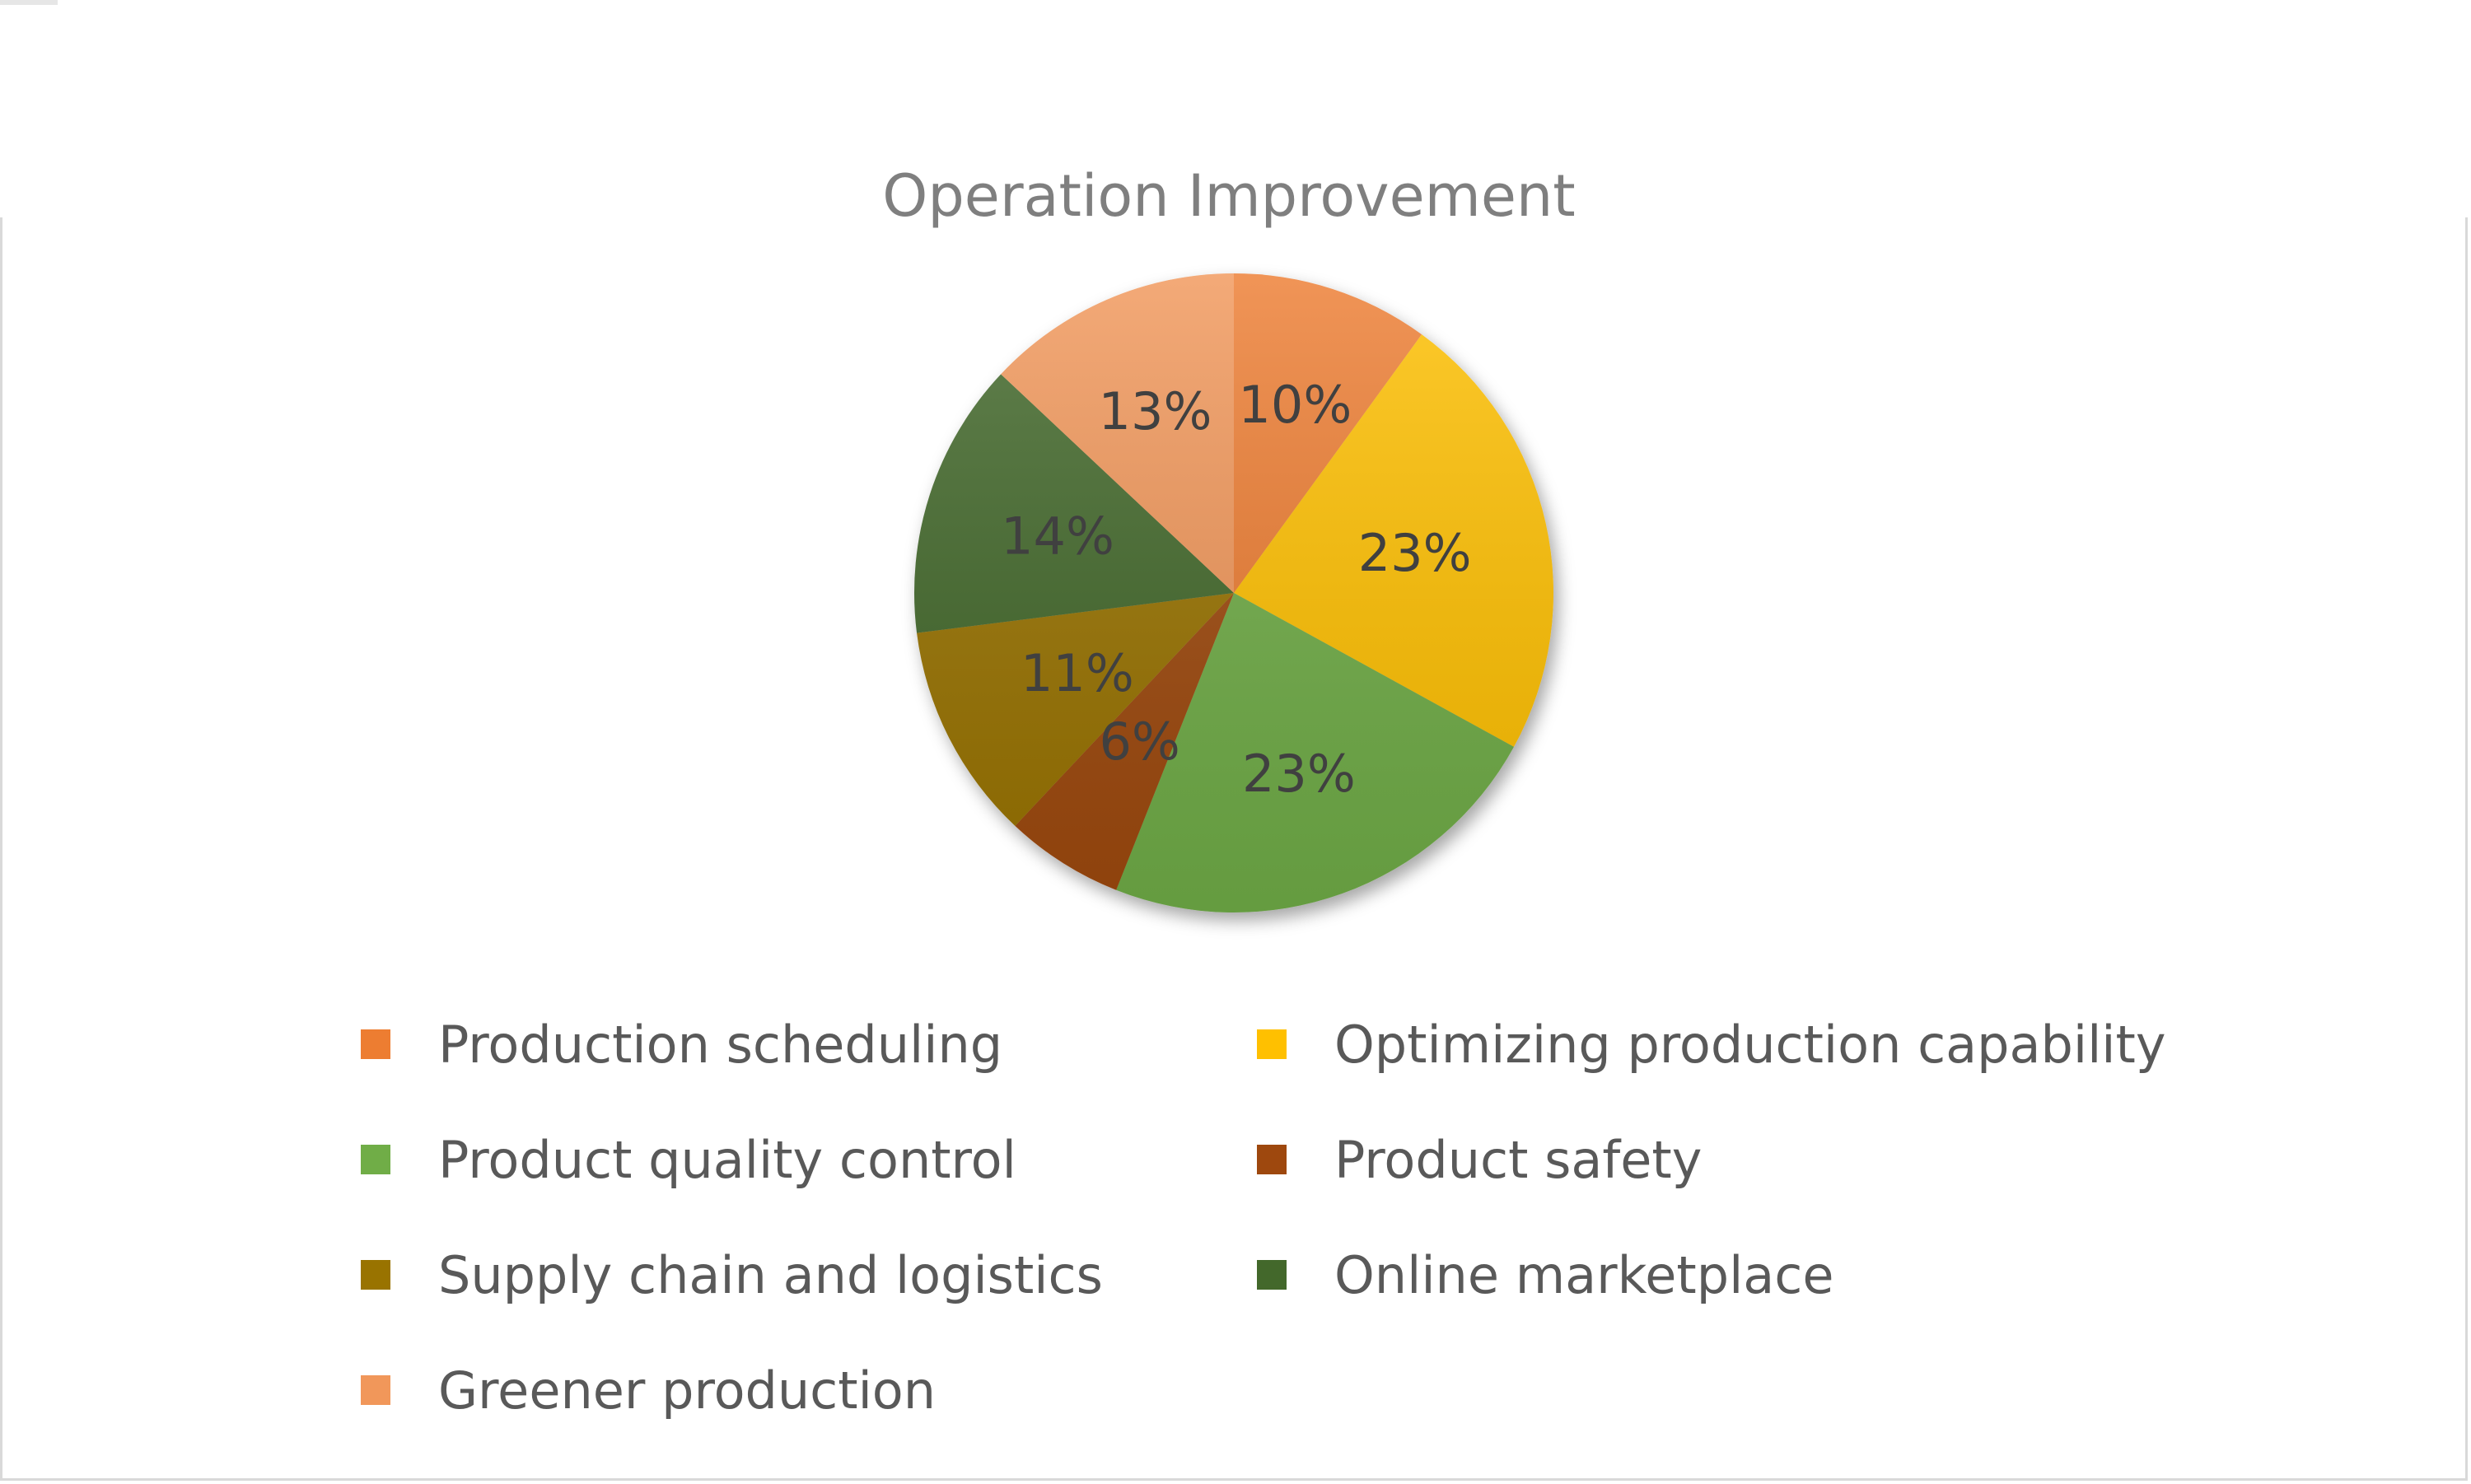  Describe the element at coordinates (1229, 196) in the screenshot. I see `chart-title: Operation Improvement` at that location.